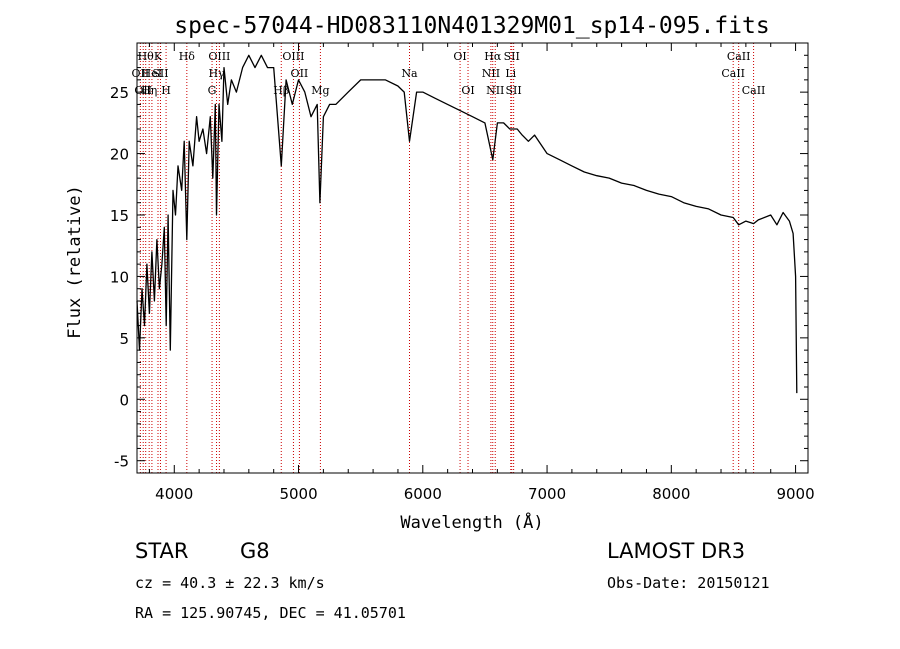  What do you see at coordinates (160, 73) in the screenshot?
I see `line-label-6: SII` at bounding box center [160, 73].